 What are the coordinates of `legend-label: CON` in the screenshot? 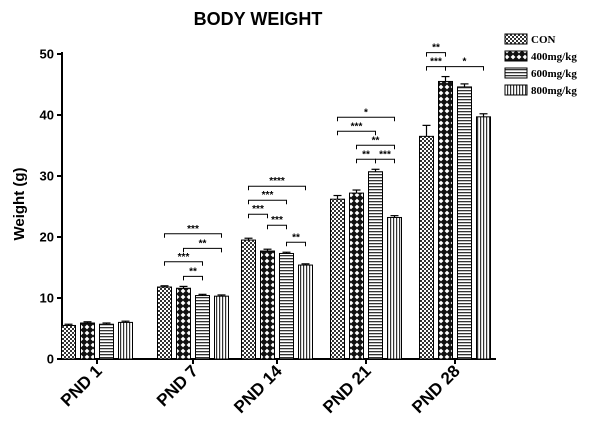 It's located at (543, 40).